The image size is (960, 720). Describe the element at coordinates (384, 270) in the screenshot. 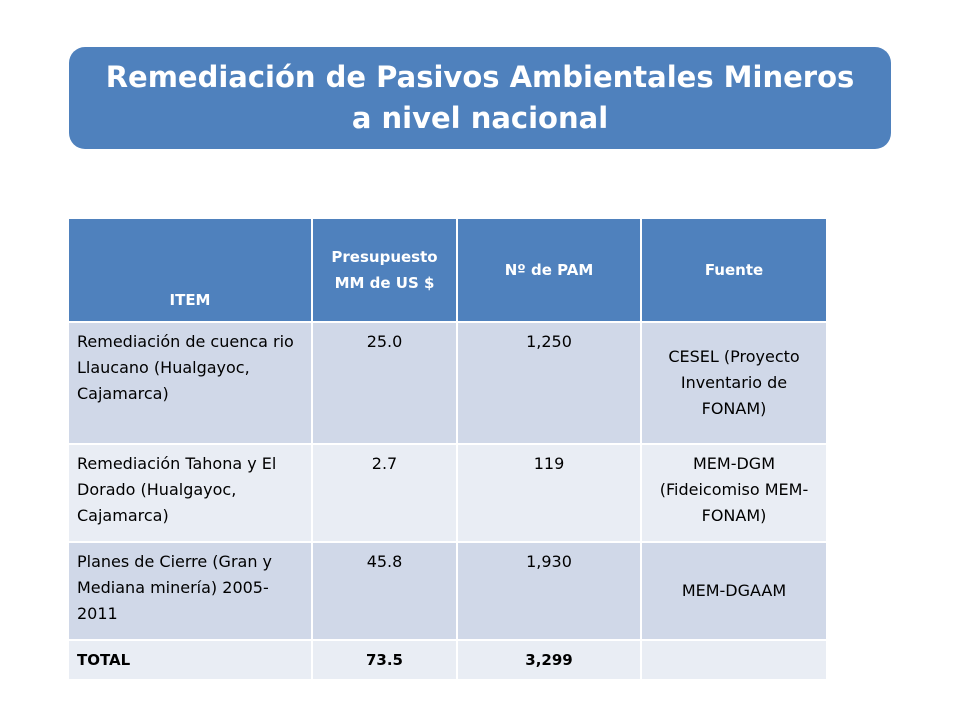

I see `header-presupuesto: Presupuesto MM de US $` at that location.